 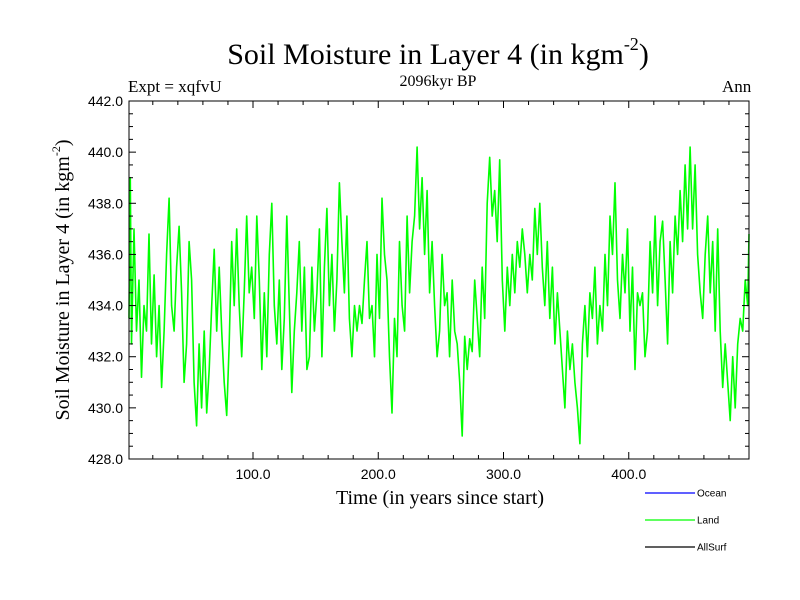 What do you see at coordinates (378, 474) in the screenshot?
I see `x-tick-label: 200.0` at bounding box center [378, 474].